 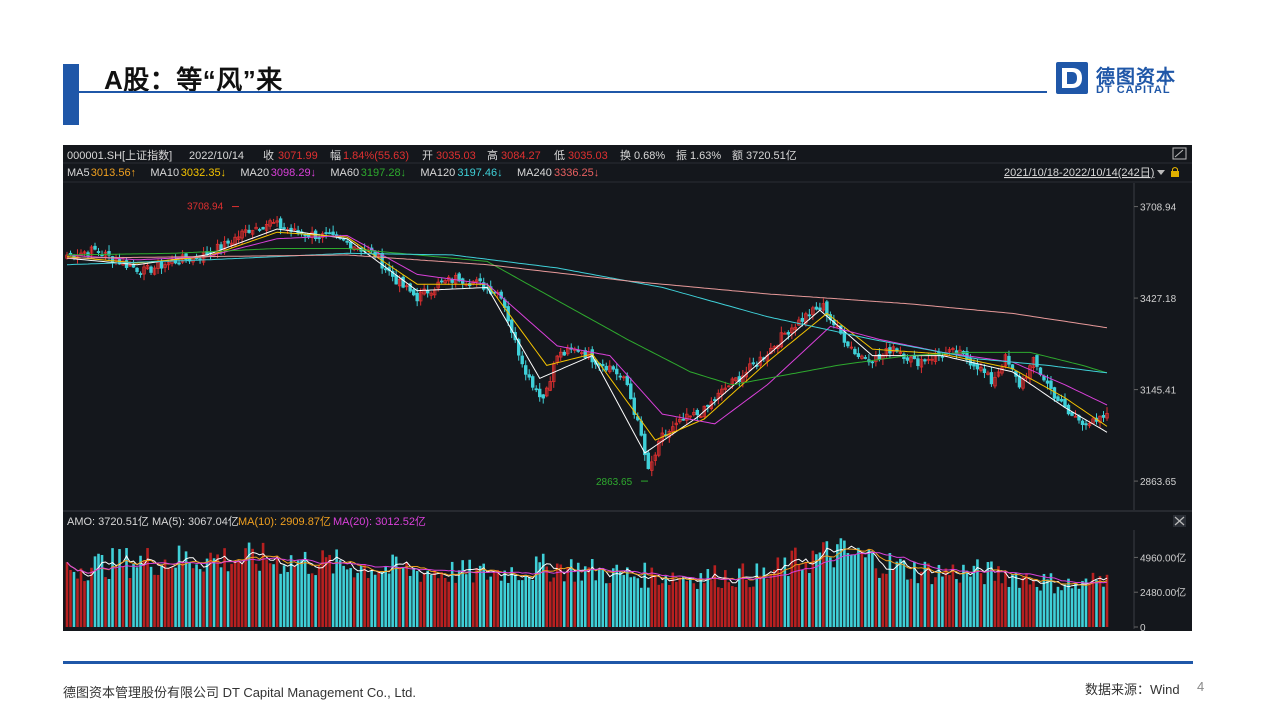 I want to click on ma-legend-label-1: MA10, so click(x=164, y=173).